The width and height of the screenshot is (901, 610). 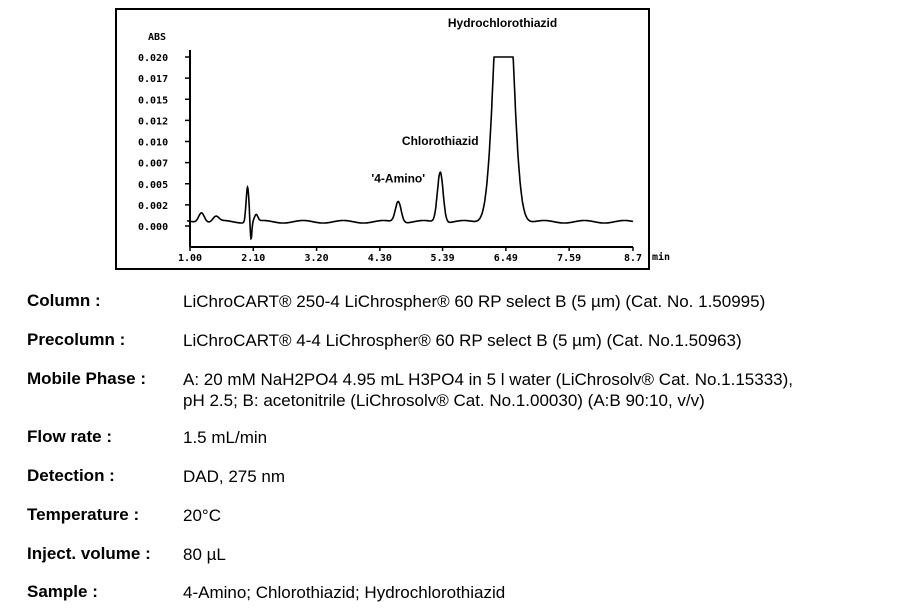 I want to click on x-tick-label: 6.49, so click(x=506, y=258).